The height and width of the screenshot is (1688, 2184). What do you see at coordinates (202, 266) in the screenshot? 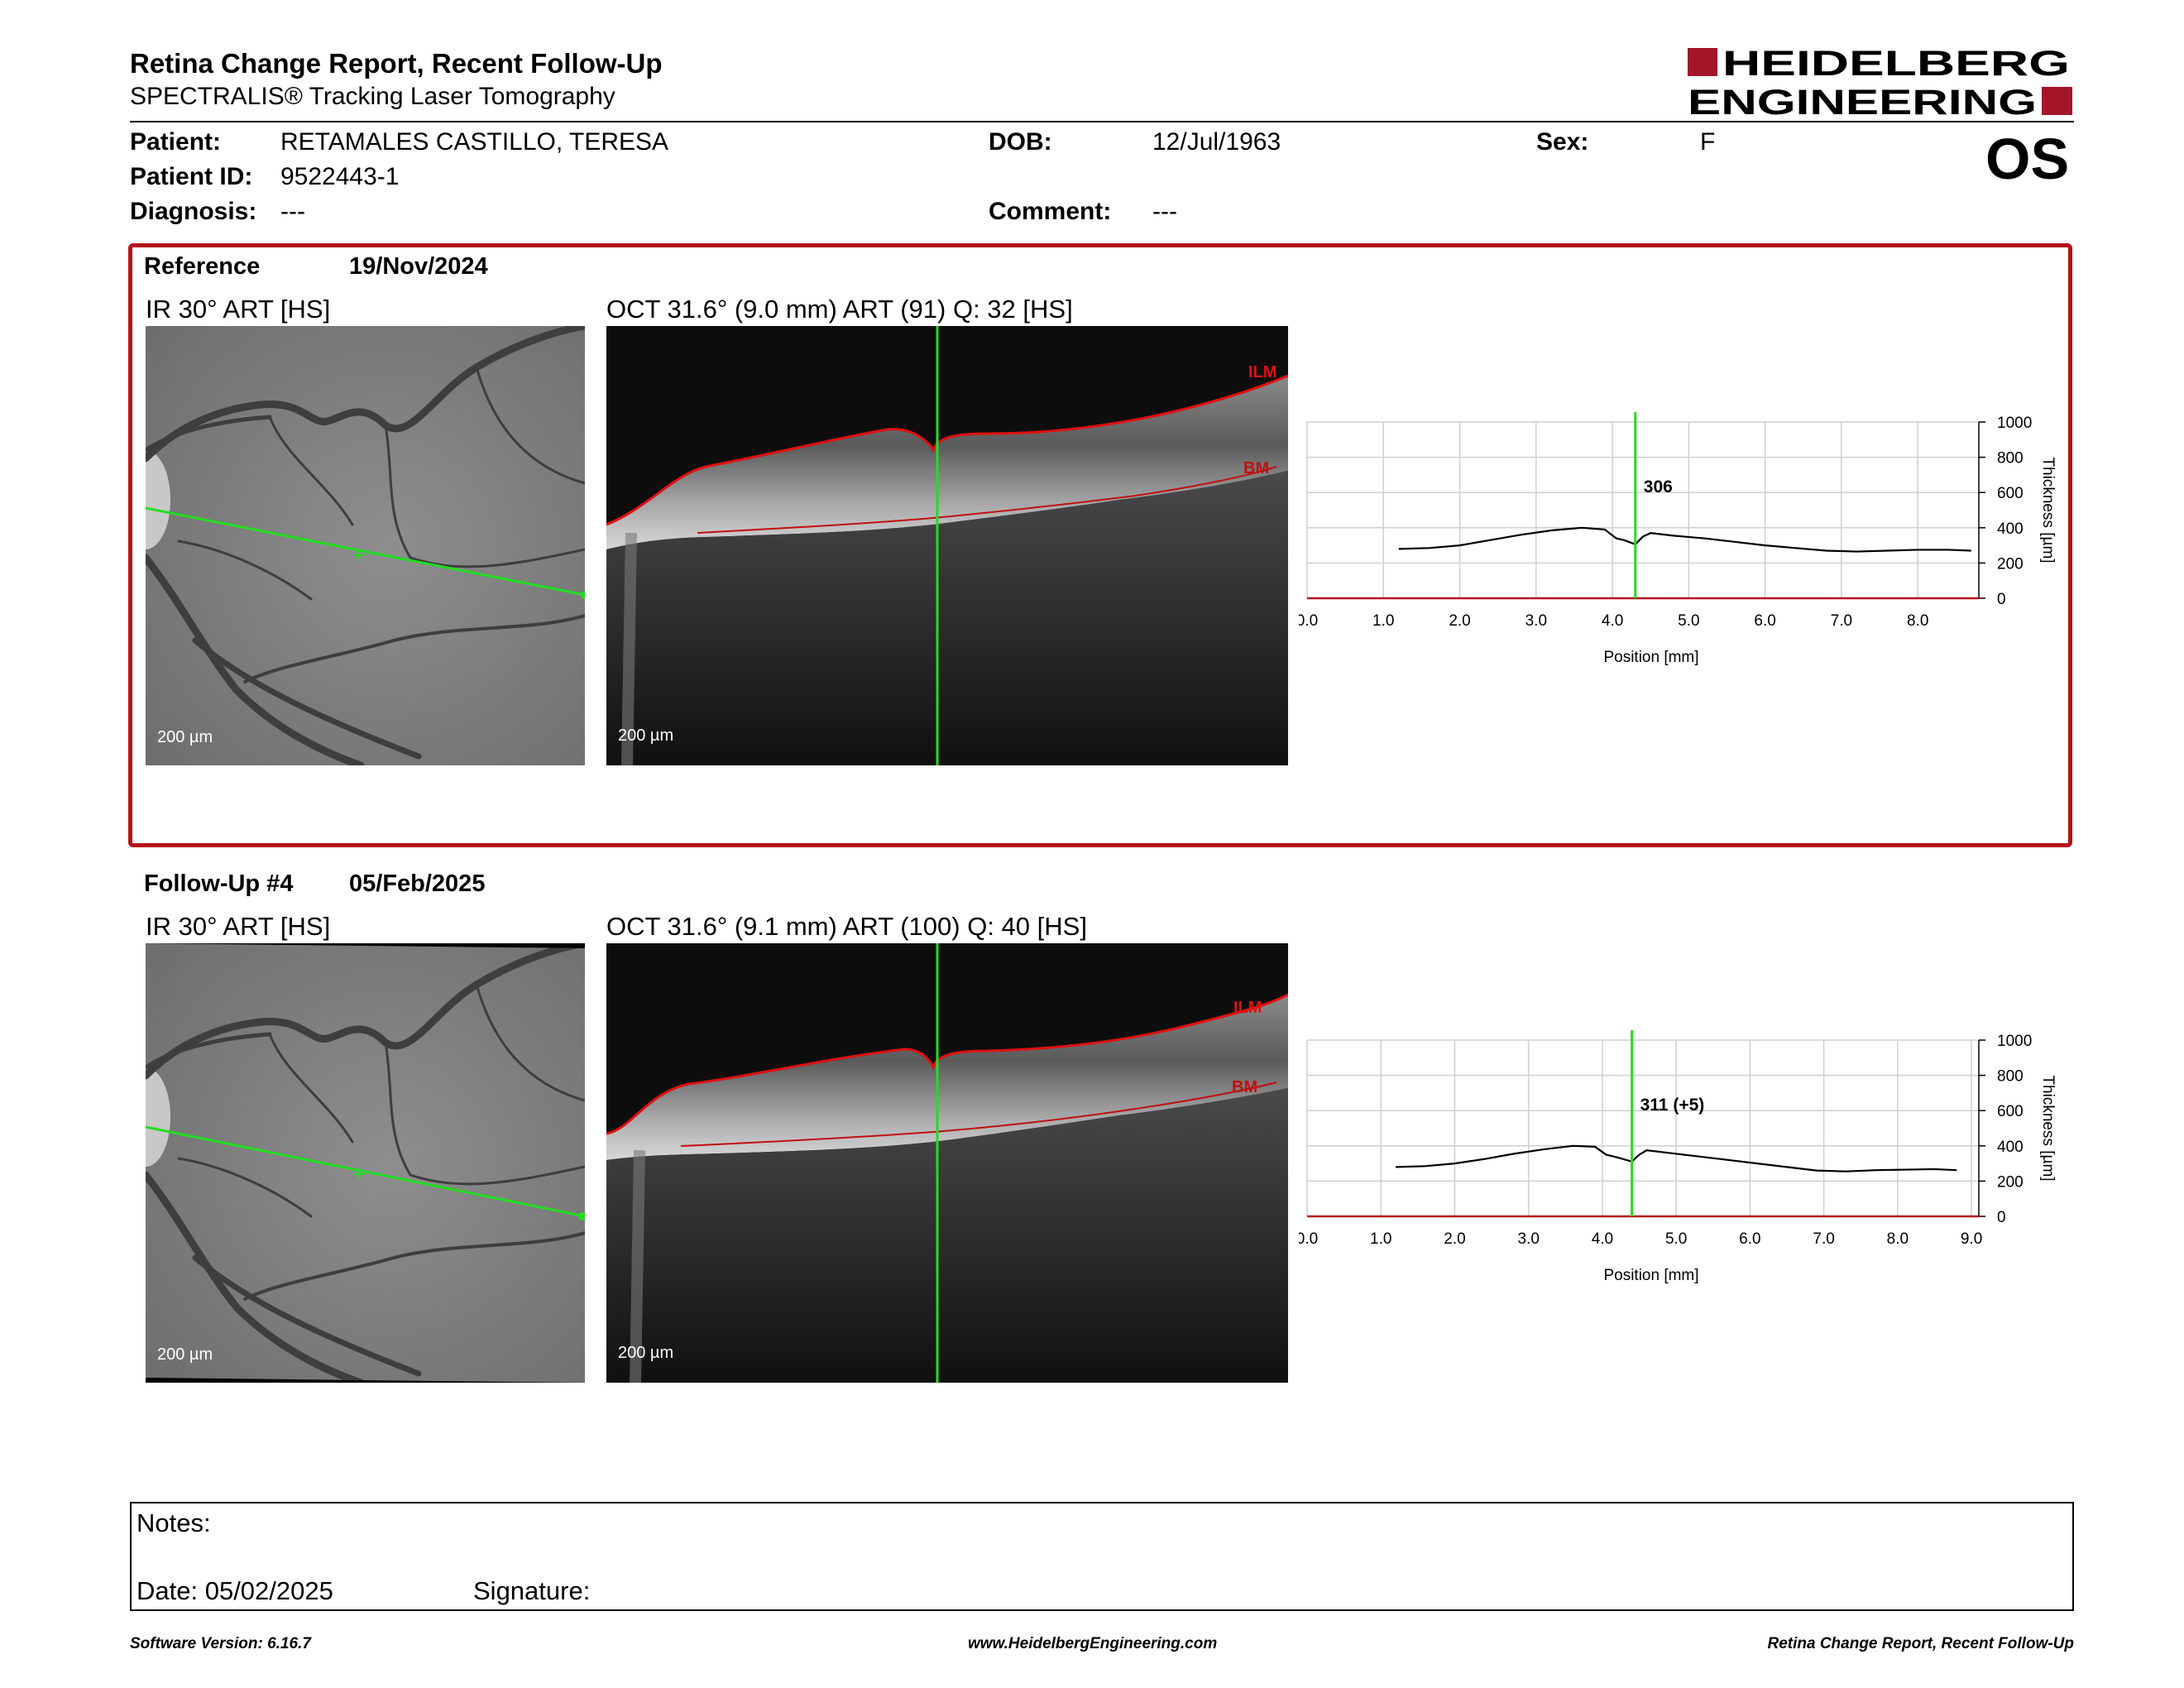
I see `reference-label: Reference` at bounding box center [202, 266].